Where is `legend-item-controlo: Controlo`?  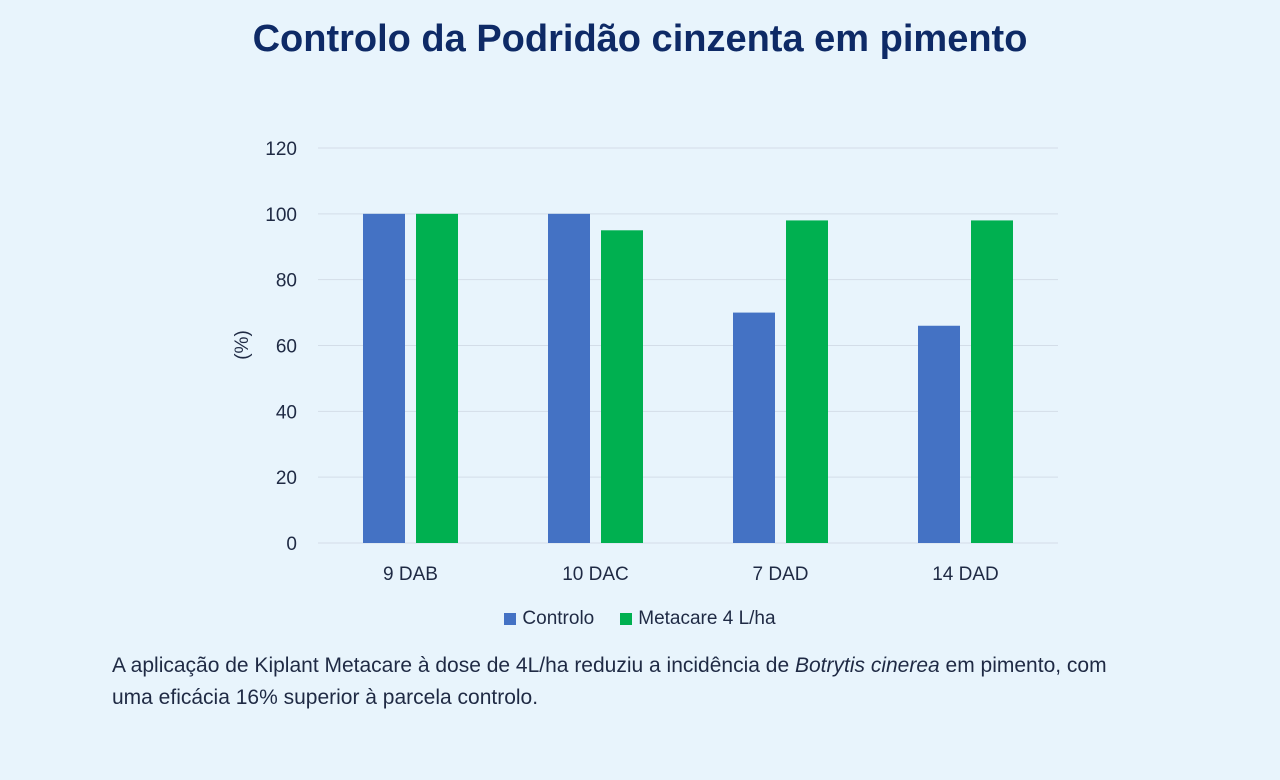
legend-item-controlo: Controlo is located at coordinates (549, 619).